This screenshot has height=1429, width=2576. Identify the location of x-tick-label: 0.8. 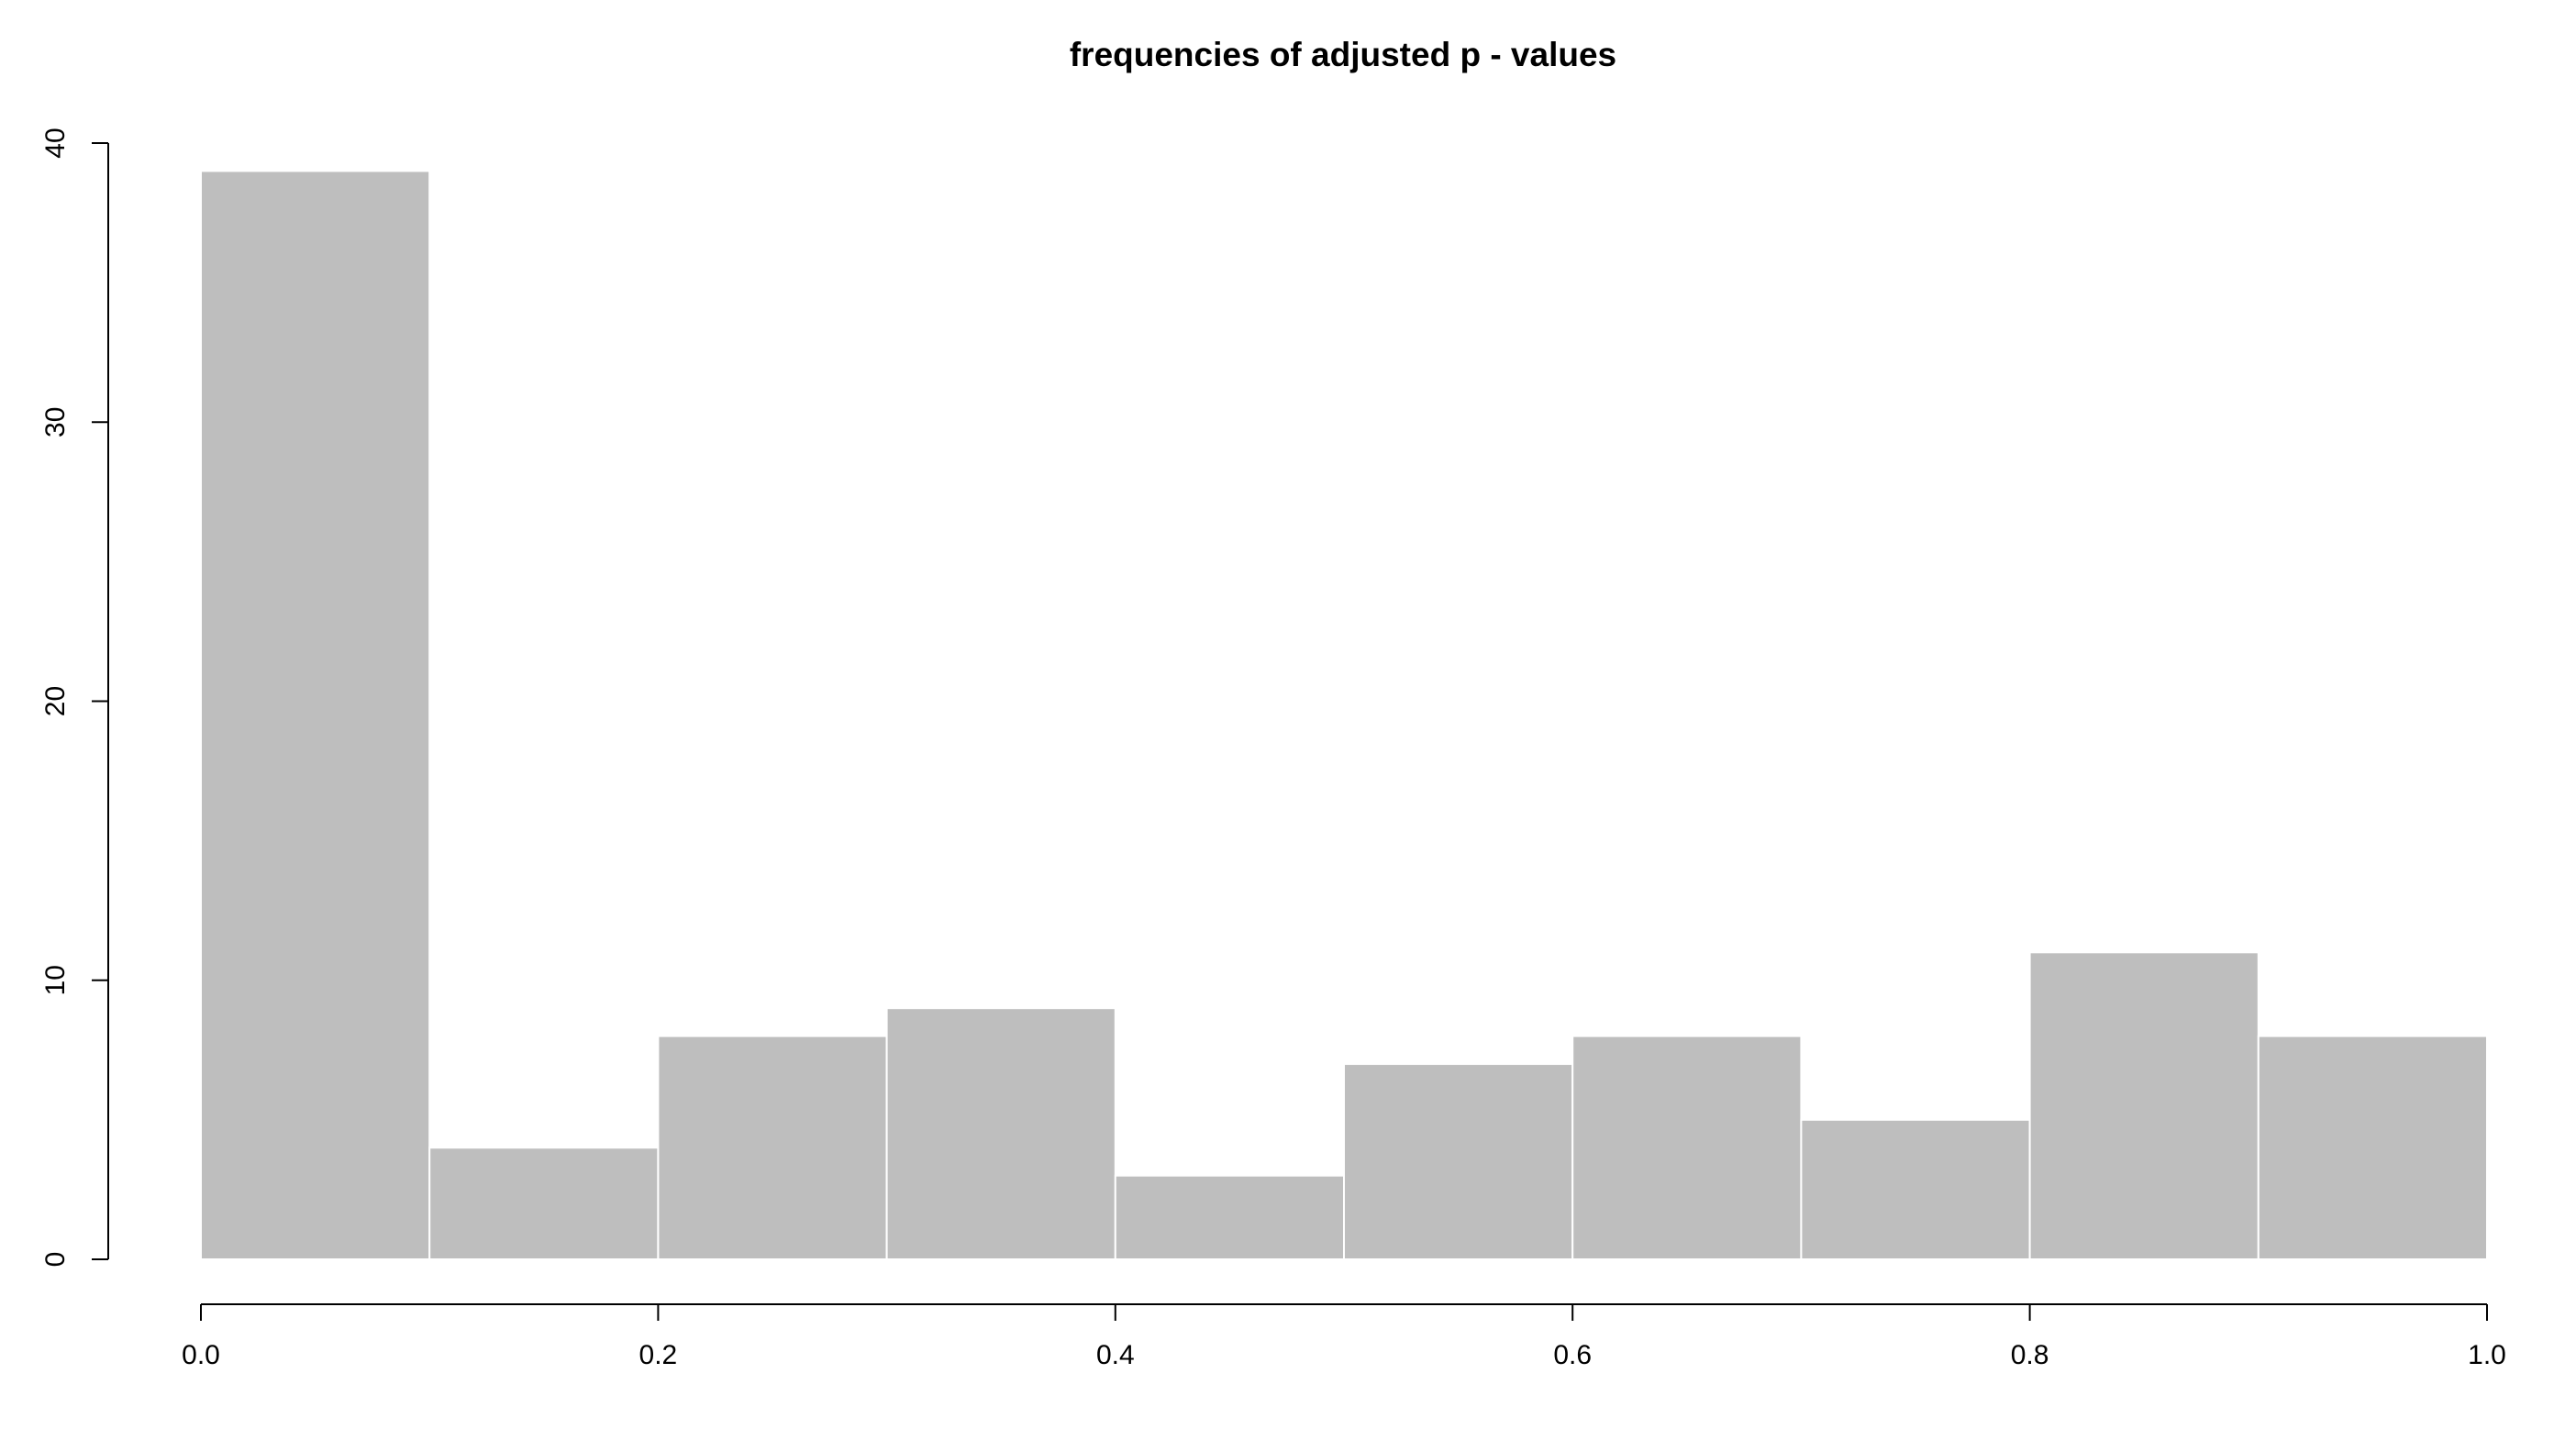
(2030, 1355).